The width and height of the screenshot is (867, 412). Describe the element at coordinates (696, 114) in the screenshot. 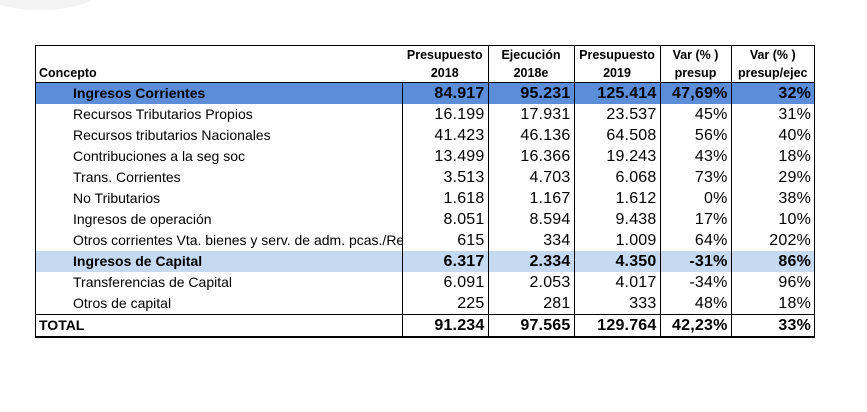

I see `cell-value: 45%` at that location.